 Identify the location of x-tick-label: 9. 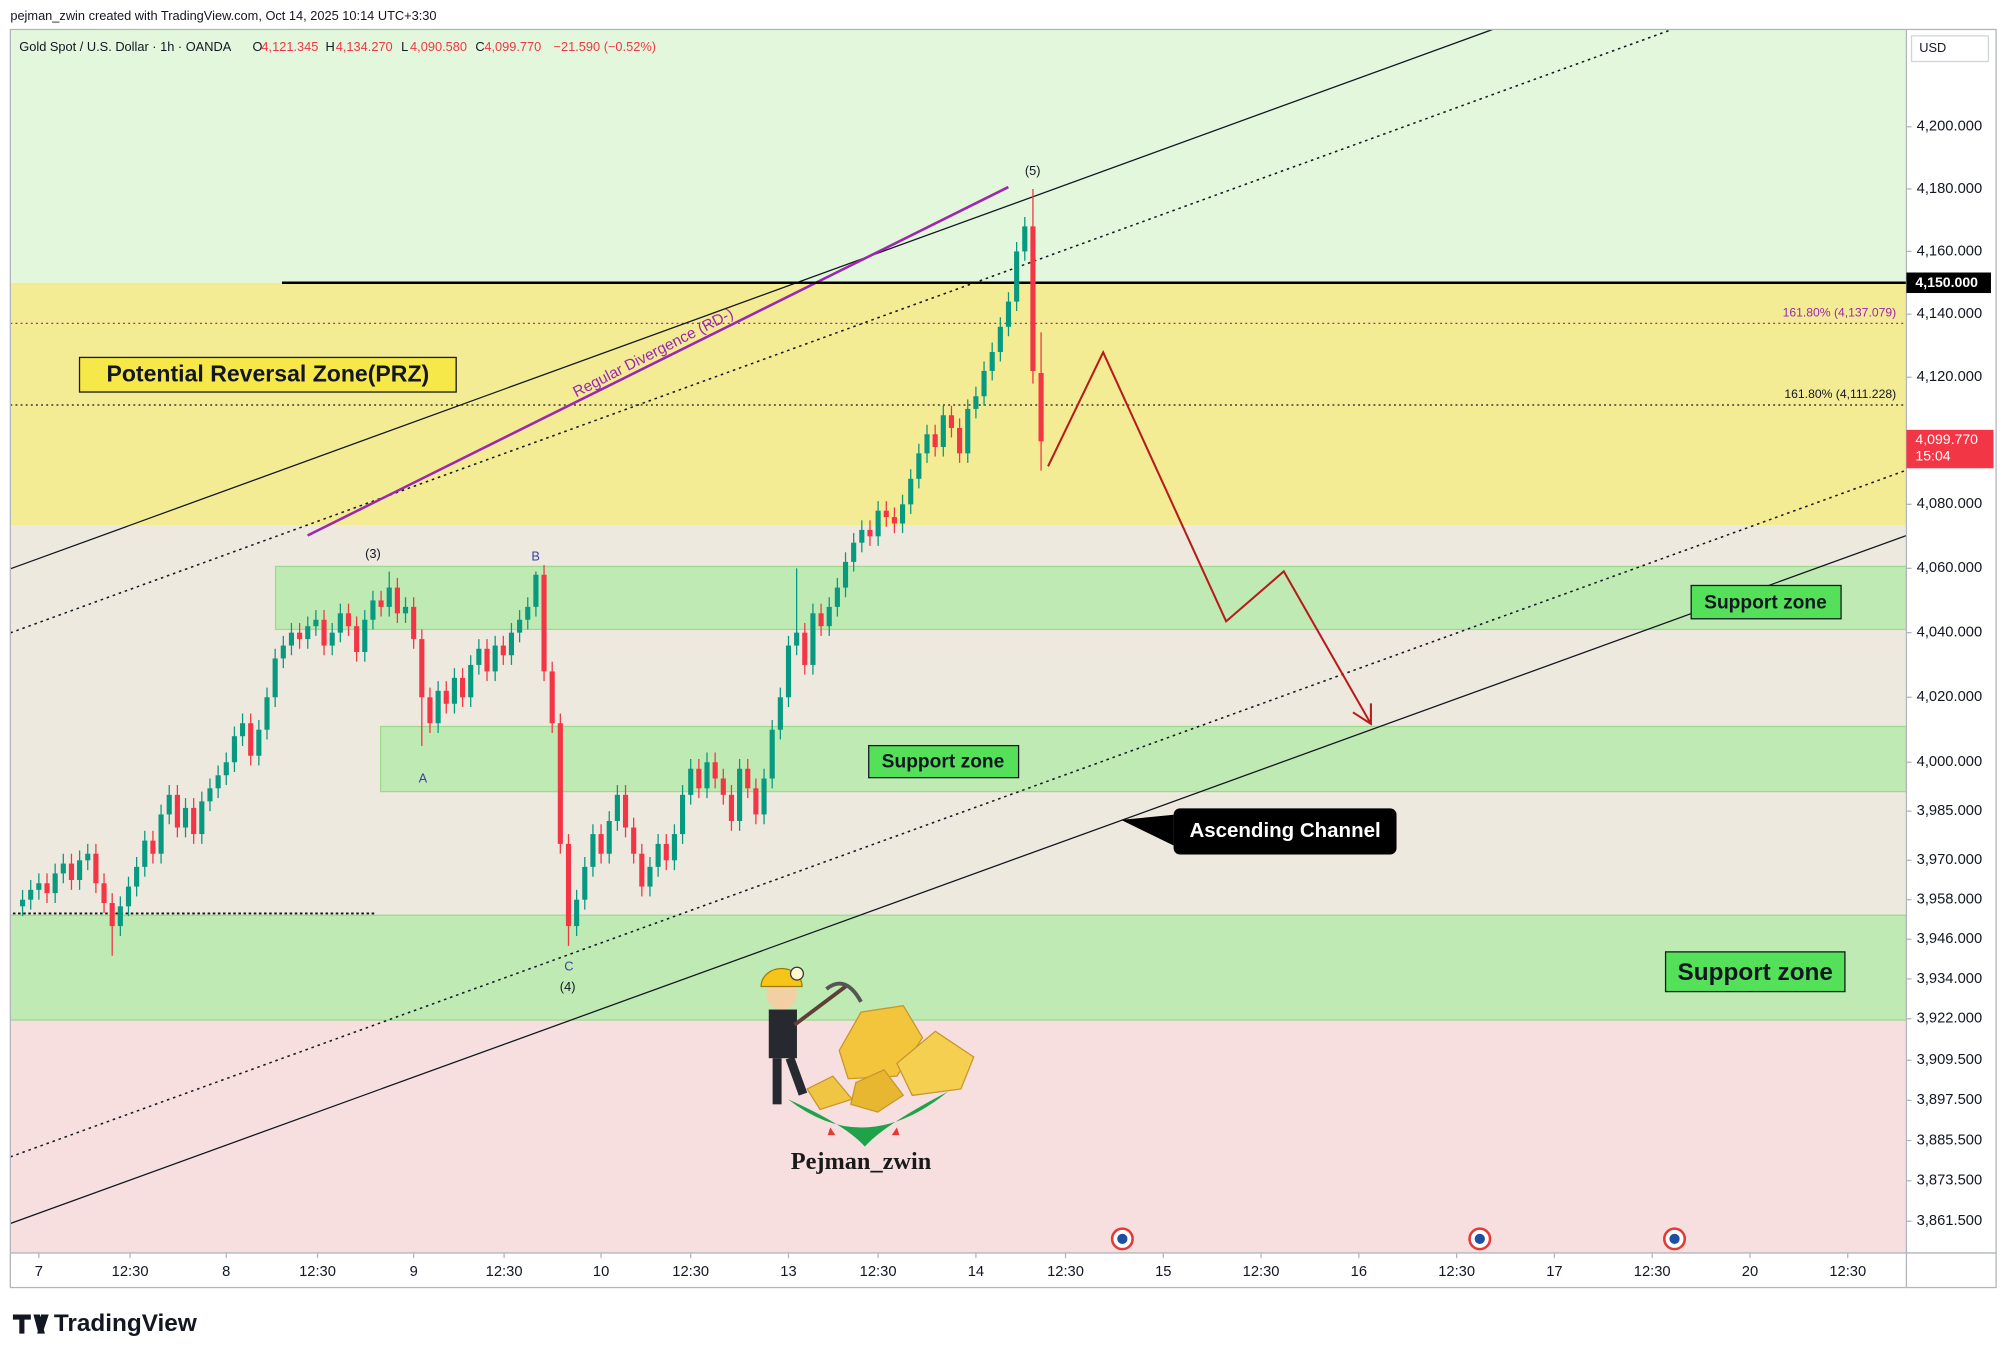
(414, 1272).